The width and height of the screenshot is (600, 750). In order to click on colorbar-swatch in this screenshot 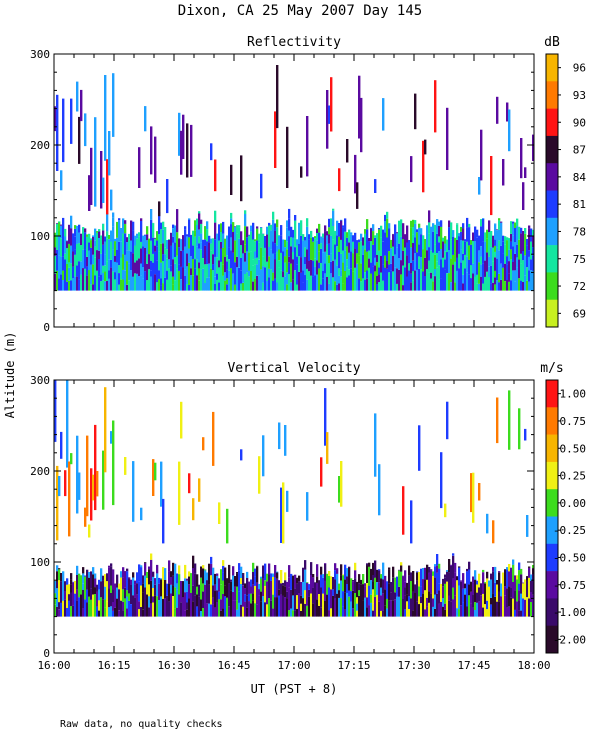, I will do `click(552, 475)`.